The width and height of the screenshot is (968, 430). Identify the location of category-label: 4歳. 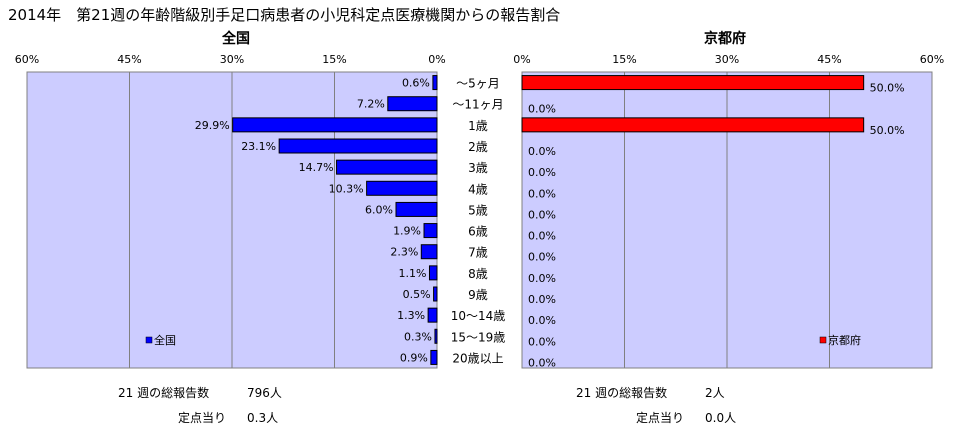
(478, 189).